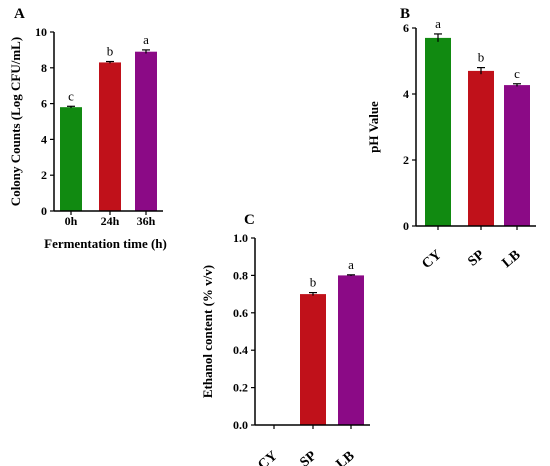 Image resolution: width=550 pixels, height=466 pixels. I want to click on y-tick-label: 0.4, so click(240, 350).